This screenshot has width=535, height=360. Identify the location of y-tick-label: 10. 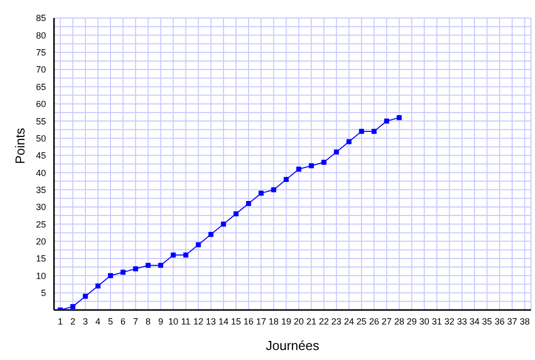
(41, 275).